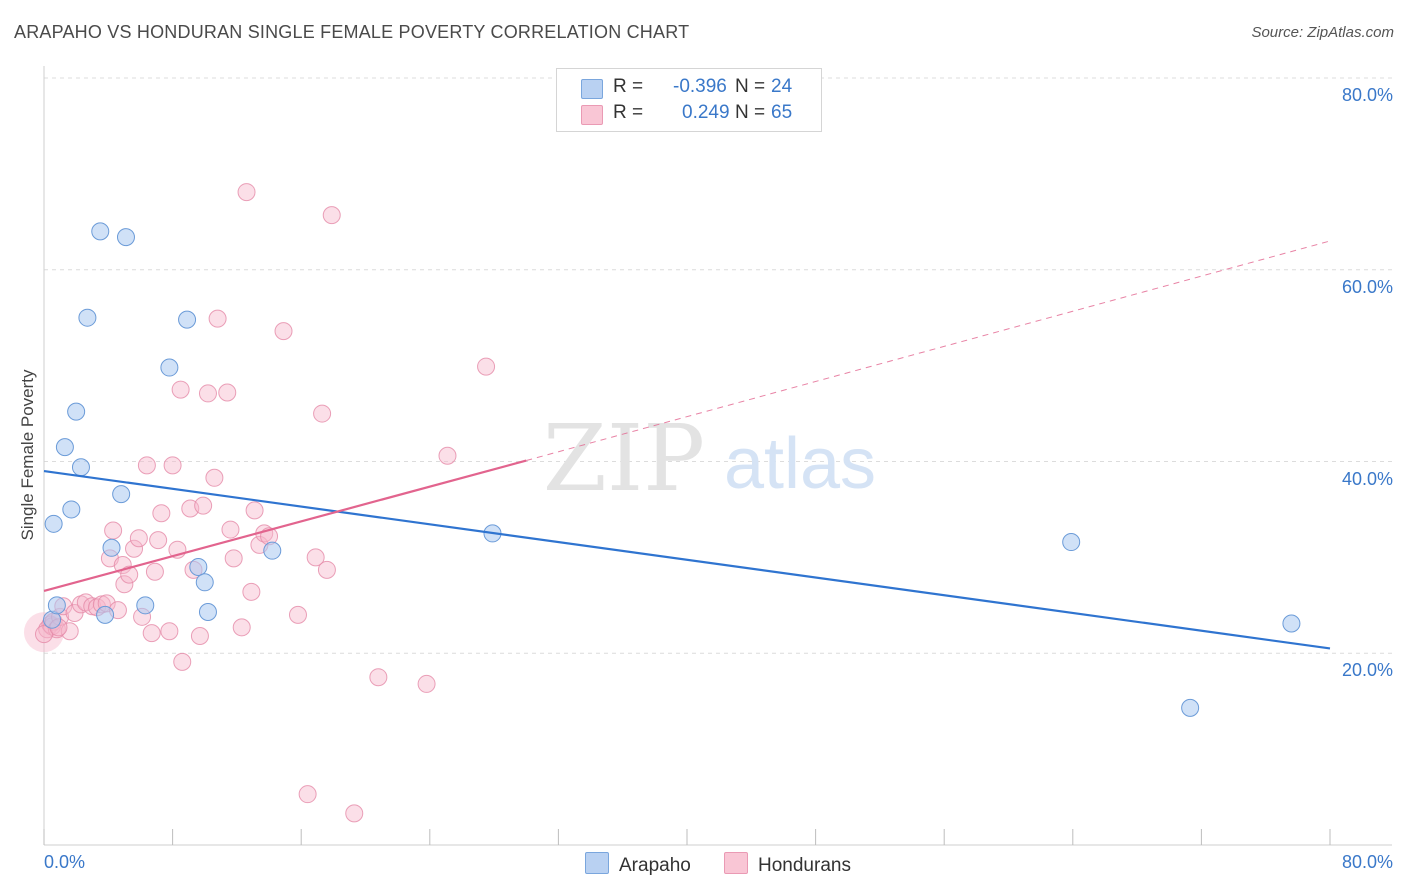 This screenshot has width=1406, height=892. What do you see at coordinates (804, 865) in the screenshot?
I see `legend-label-hondurans: Hondurans` at bounding box center [804, 865].